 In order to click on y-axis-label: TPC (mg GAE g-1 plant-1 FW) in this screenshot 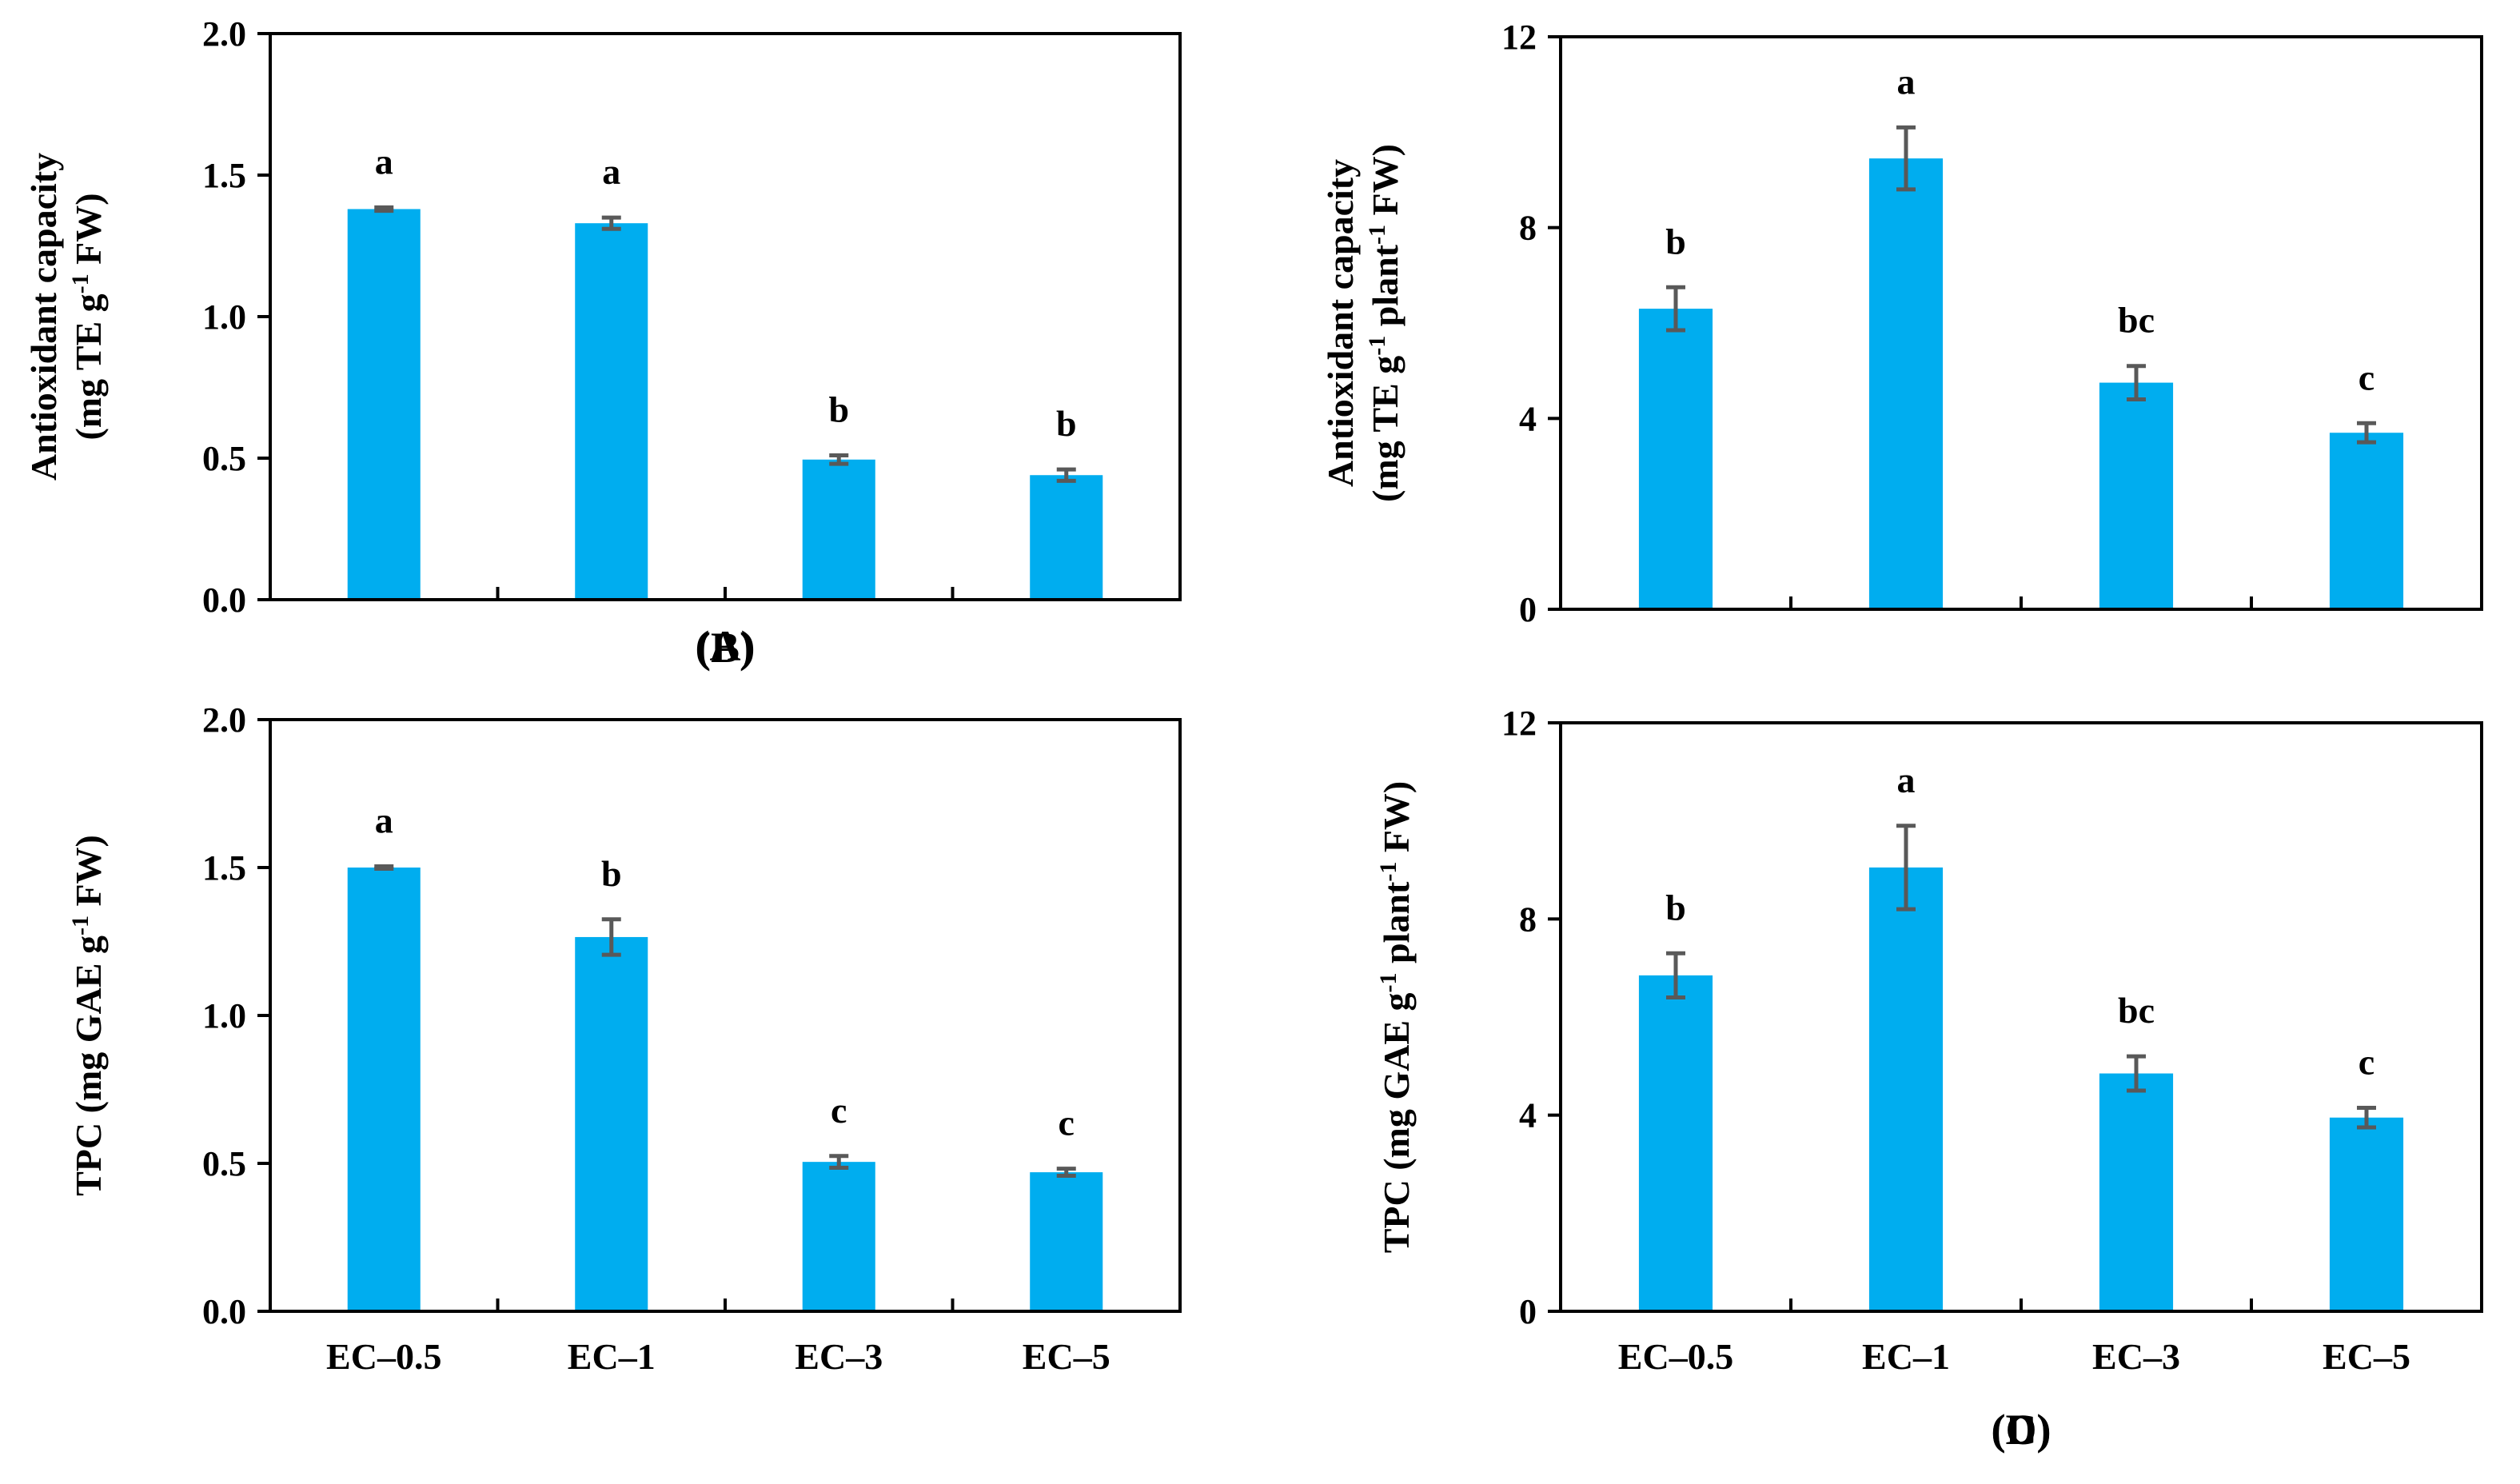, I will do `click(1396, 1017)`.